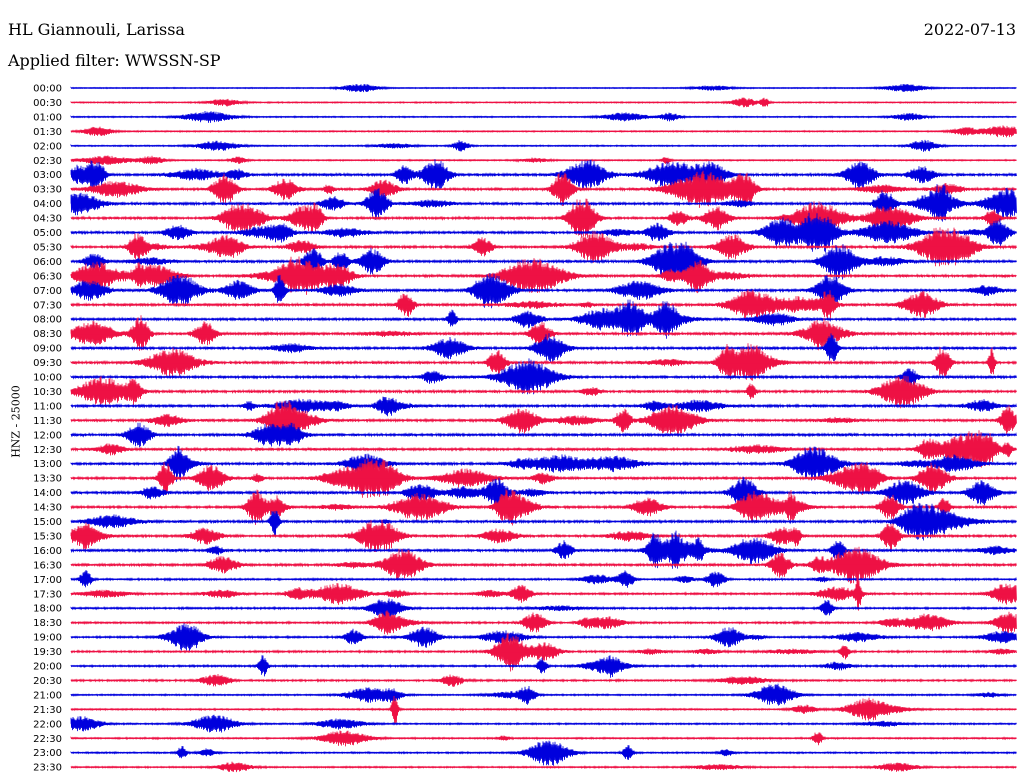 The width and height of the screenshot is (1024, 780). I want to click on row-label-0430: 04:30, so click(47, 219).